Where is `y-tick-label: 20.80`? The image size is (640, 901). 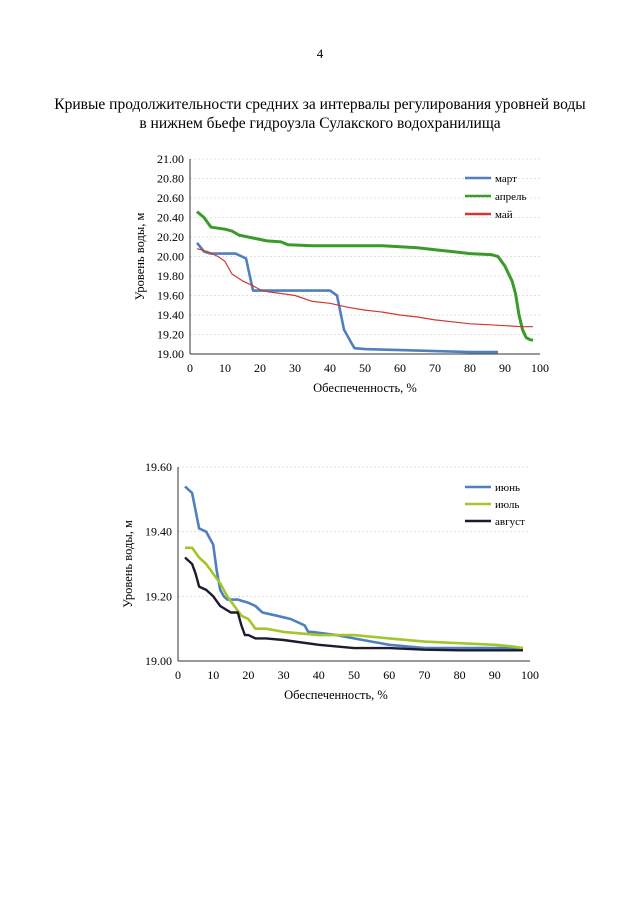 y-tick-label: 20.80 is located at coordinates (170, 179).